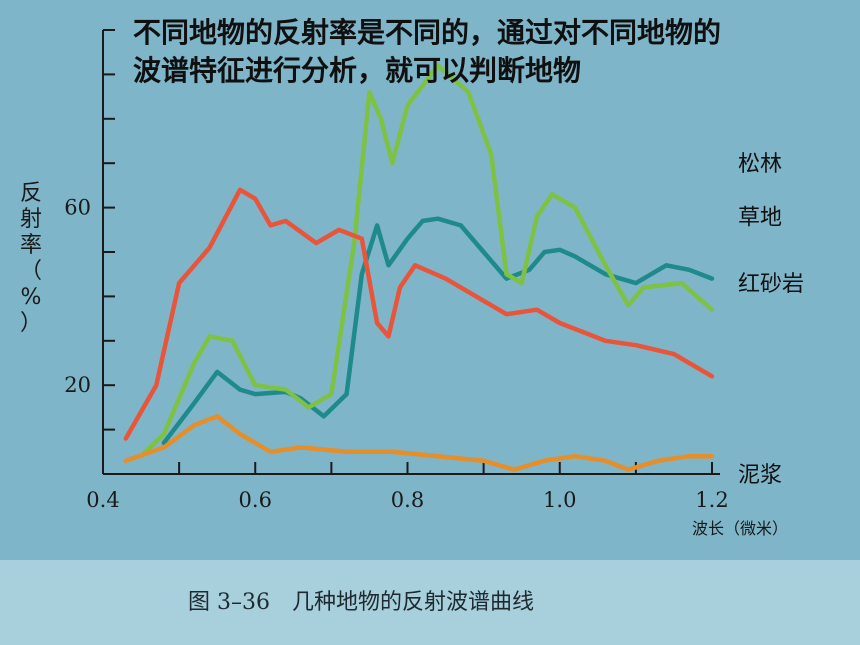 The width and height of the screenshot is (860, 645). What do you see at coordinates (31, 245) in the screenshot?
I see `y-axis-label-char: 率` at bounding box center [31, 245].